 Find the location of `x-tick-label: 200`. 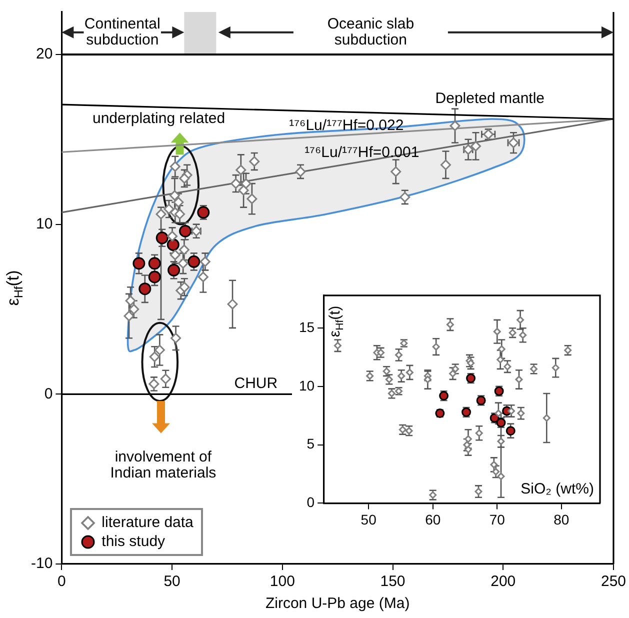

x-tick-label: 200 is located at coordinates (503, 581).